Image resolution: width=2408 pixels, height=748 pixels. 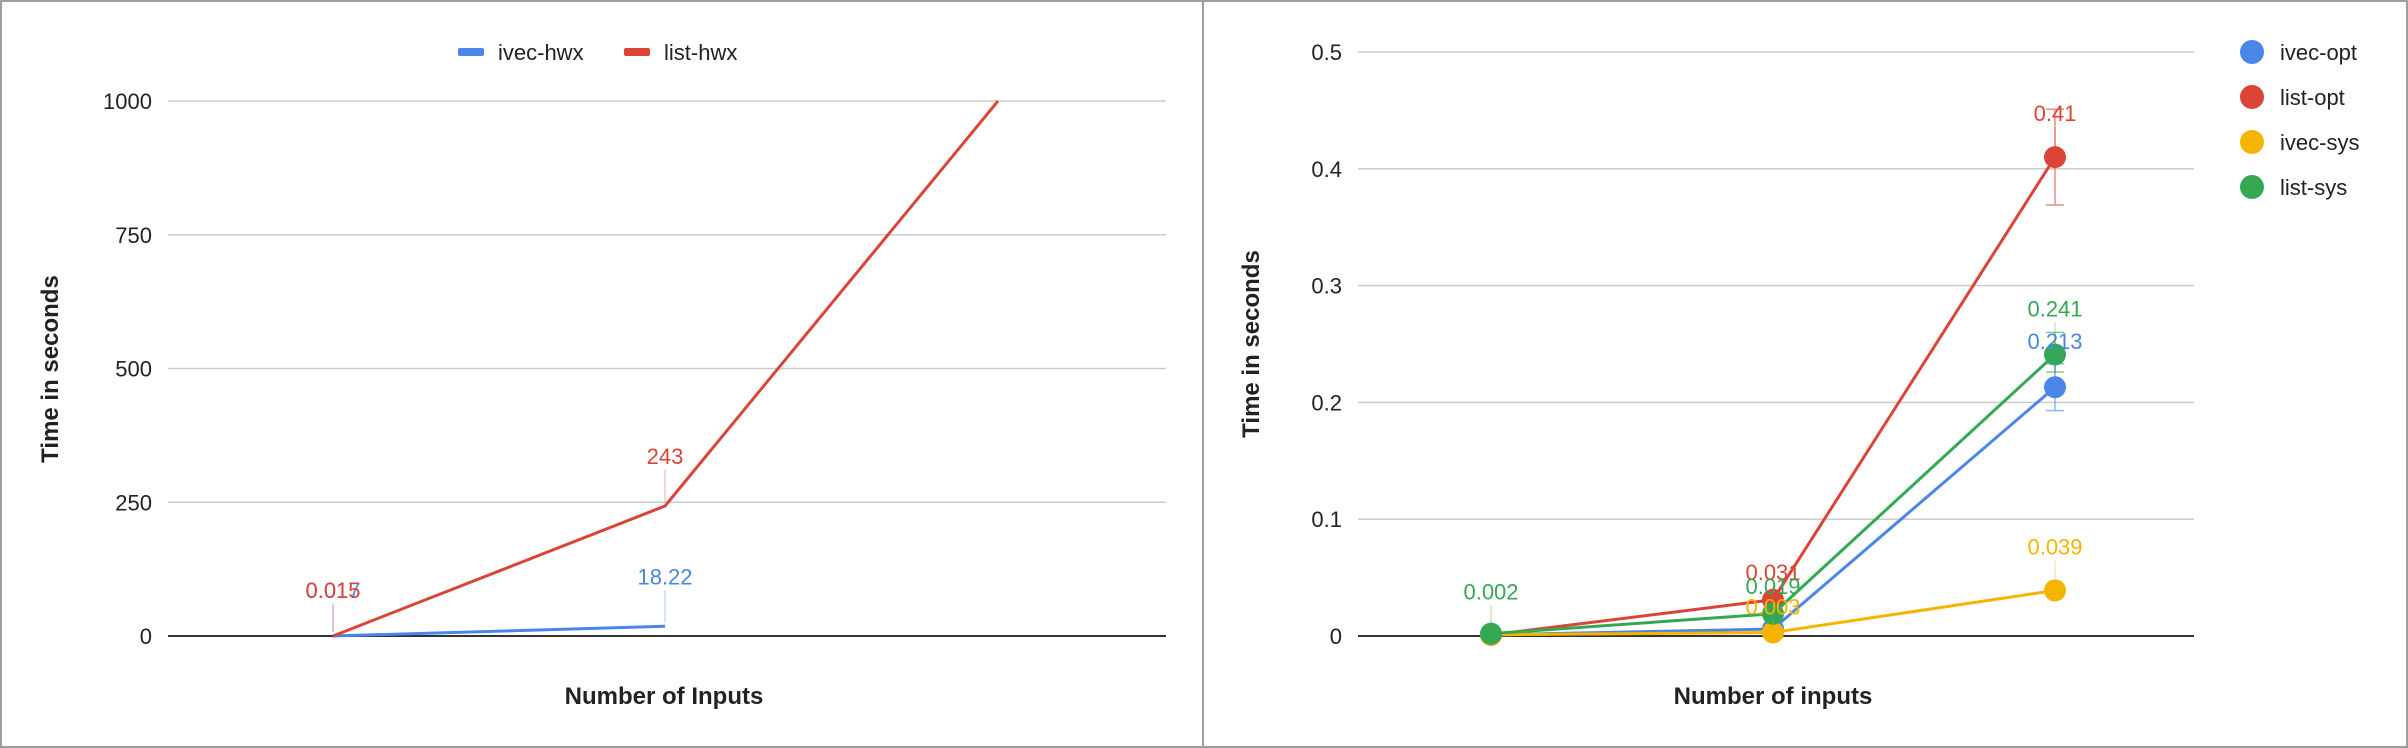 What do you see at coordinates (664, 576) in the screenshot?
I see `chart-left-data-label-ivec-hwx: 18.22` at bounding box center [664, 576].